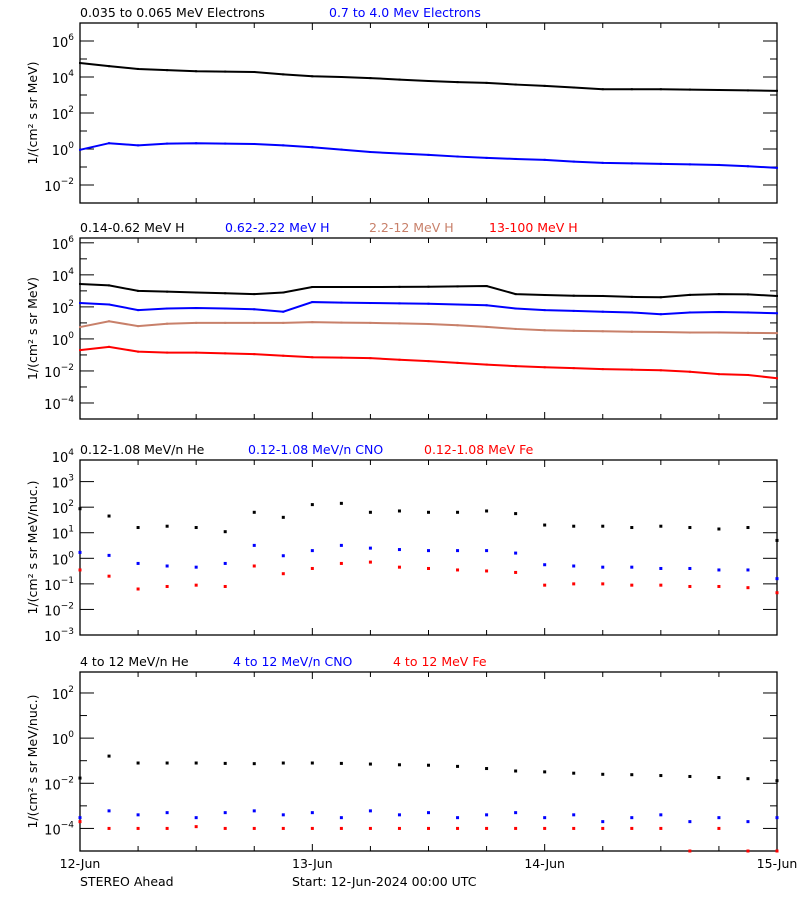 The image size is (800, 900). Describe the element at coordinates (315, 449) in the screenshot. I see `legend-label: 0.12-1.08 MeV/n CNO` at that location.